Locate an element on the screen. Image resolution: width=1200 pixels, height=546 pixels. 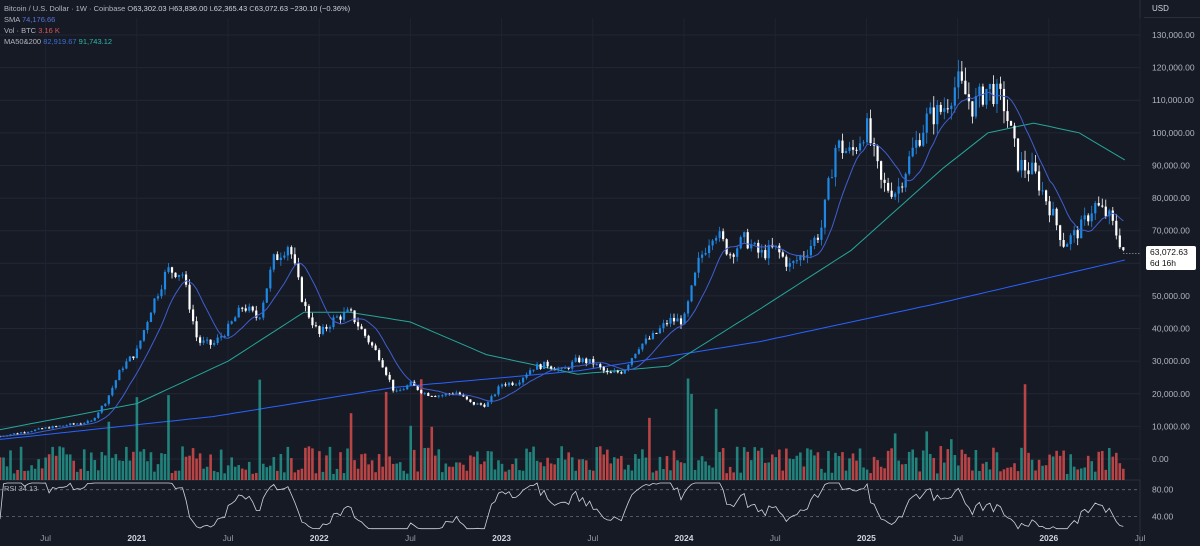
volume-legend: Vol · BTC 3.16 K is located at coordinates (177, 30).